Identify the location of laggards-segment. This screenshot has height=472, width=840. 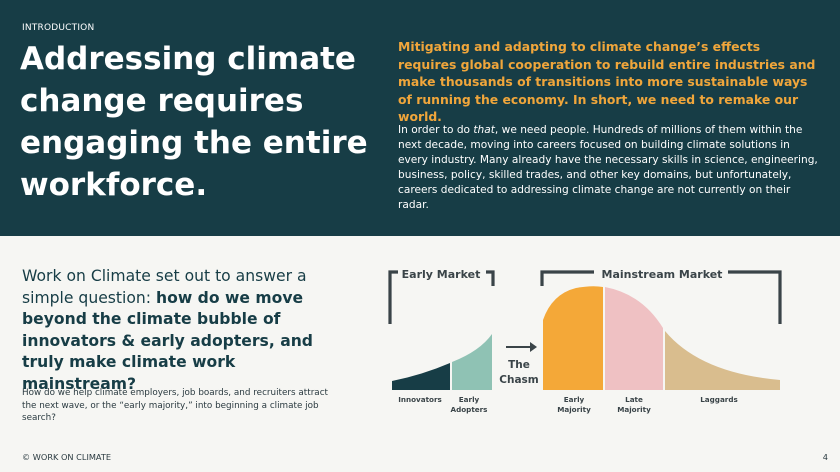
(722, 360).